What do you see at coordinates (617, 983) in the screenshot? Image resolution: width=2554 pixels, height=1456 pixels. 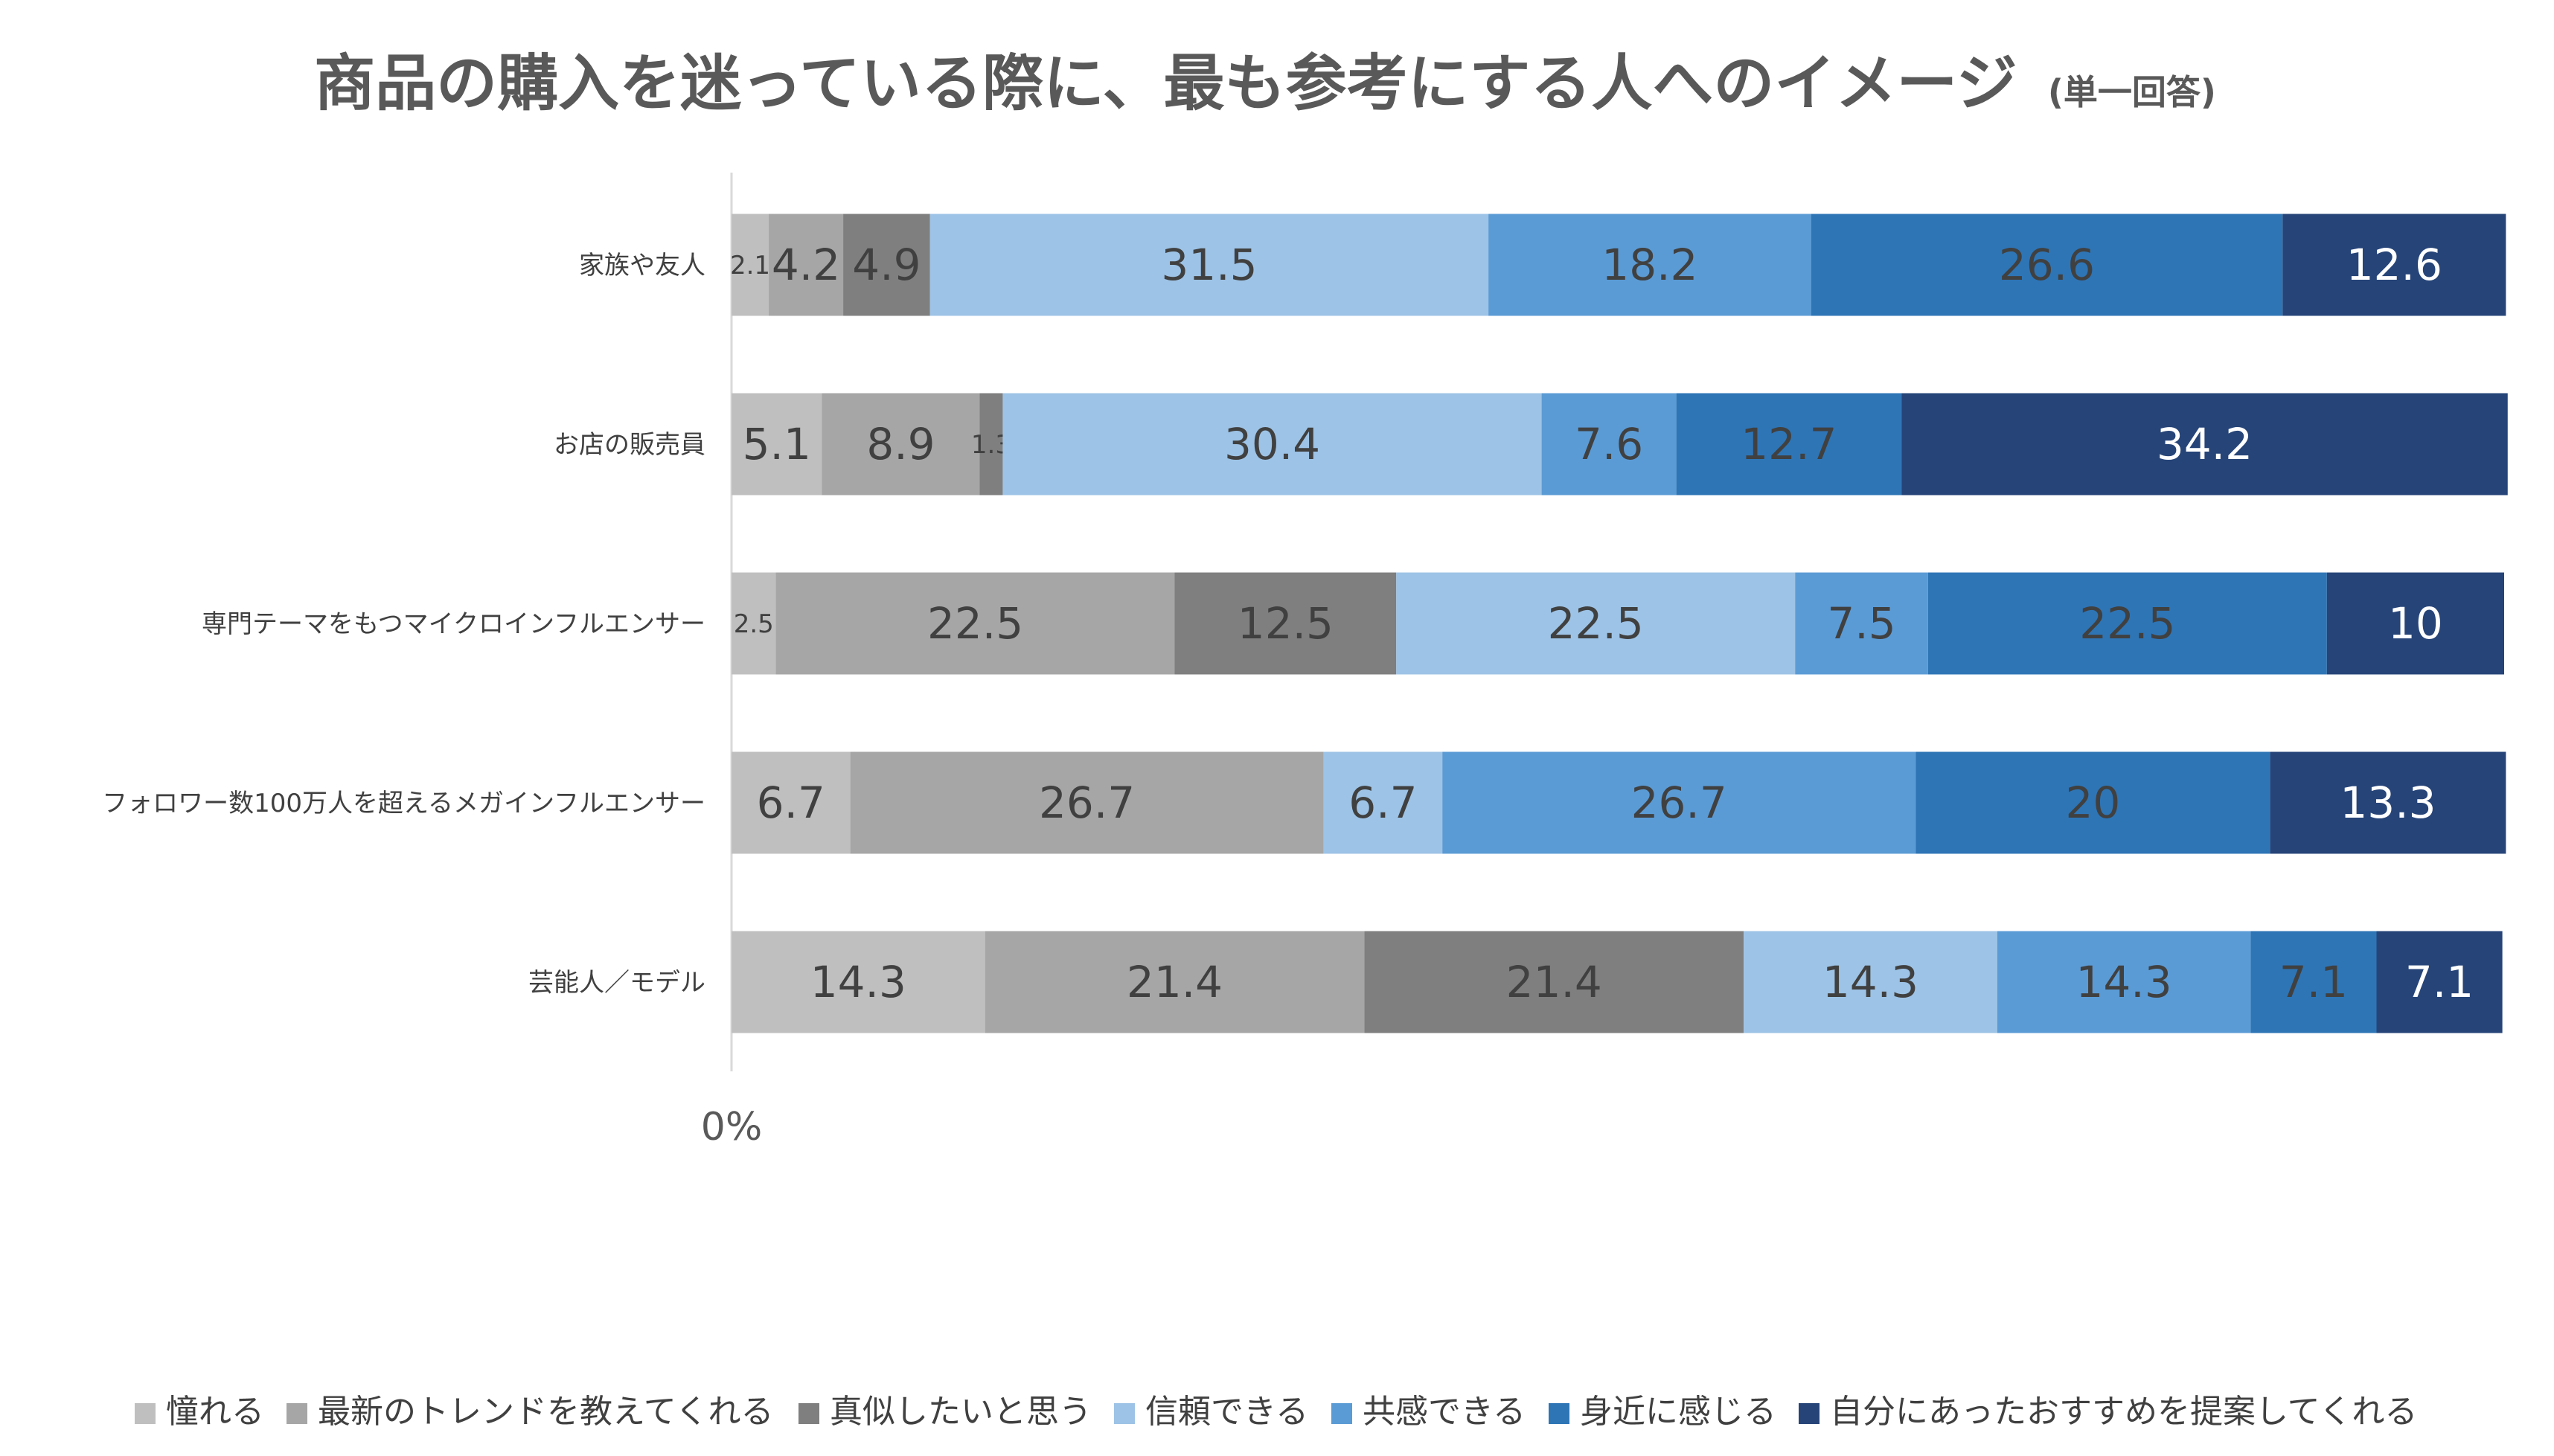 I see `category-label: 芸能人／モデル` at bounding box center [617, 983].